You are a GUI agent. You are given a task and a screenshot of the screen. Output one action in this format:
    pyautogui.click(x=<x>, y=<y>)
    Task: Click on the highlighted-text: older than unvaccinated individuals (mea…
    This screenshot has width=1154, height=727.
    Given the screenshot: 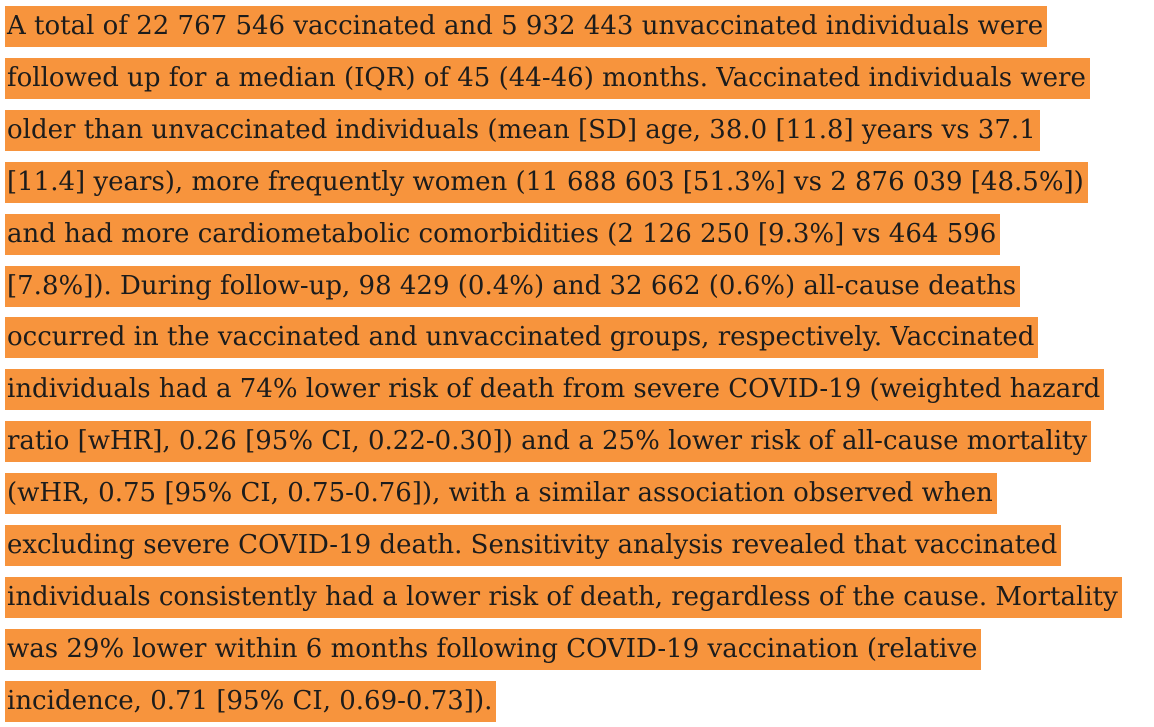 What is the action you would take?
    pyautogui.click(x=522, y=130)
    